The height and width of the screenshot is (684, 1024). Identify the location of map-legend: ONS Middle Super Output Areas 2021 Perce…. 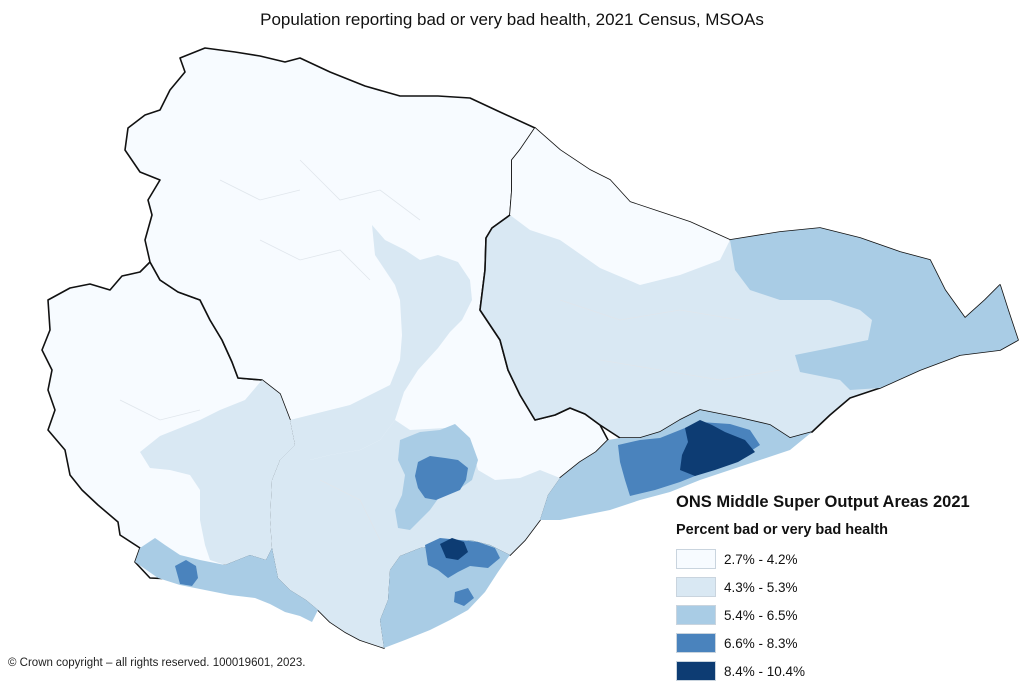
(846, 588).